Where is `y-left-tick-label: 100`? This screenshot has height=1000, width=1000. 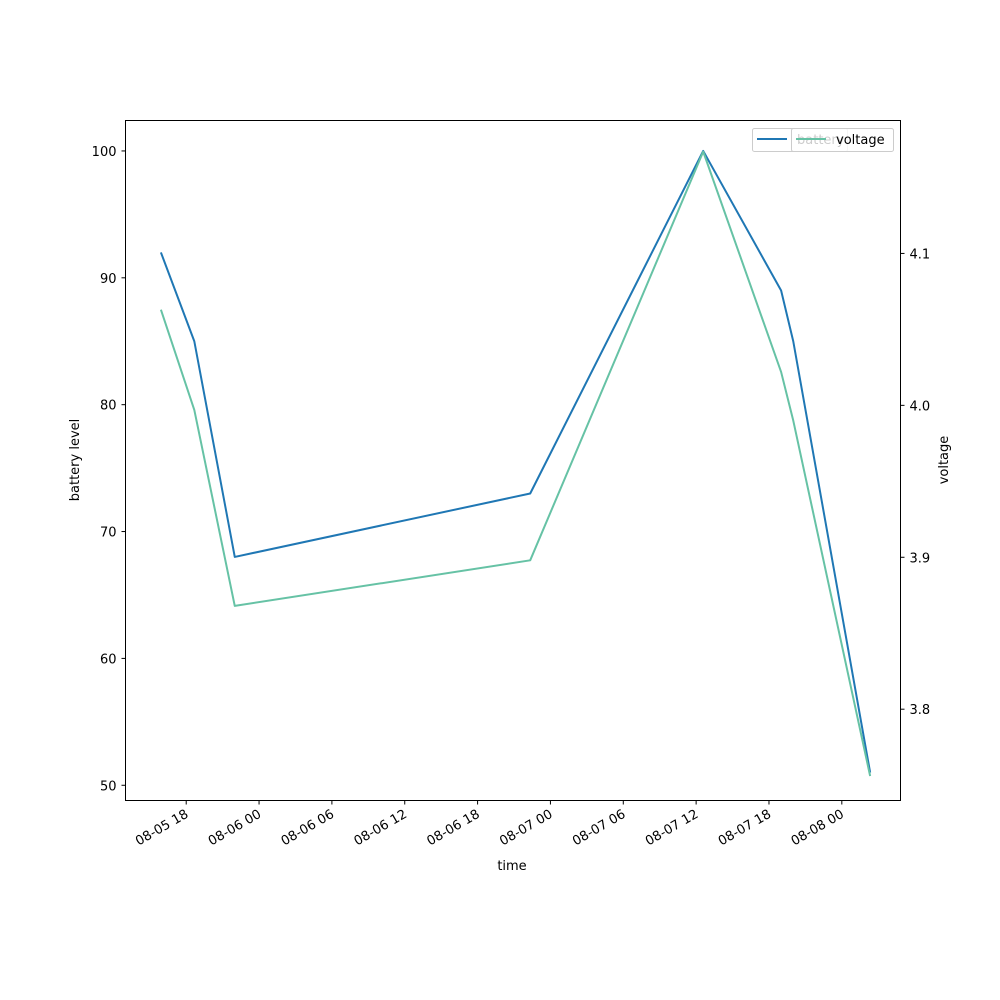
y-left-tick-label: 100 is located at coordinates (104, 152).